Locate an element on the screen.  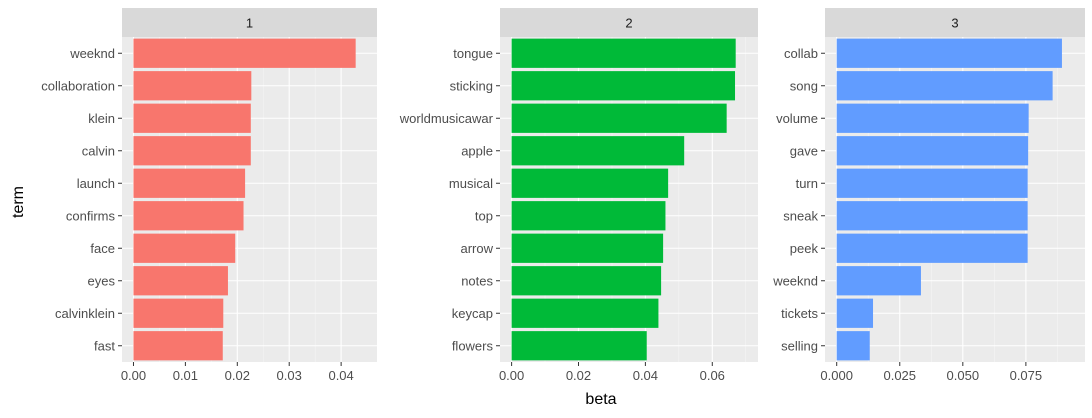
bar-calvin is located at coordinates (192, 151).